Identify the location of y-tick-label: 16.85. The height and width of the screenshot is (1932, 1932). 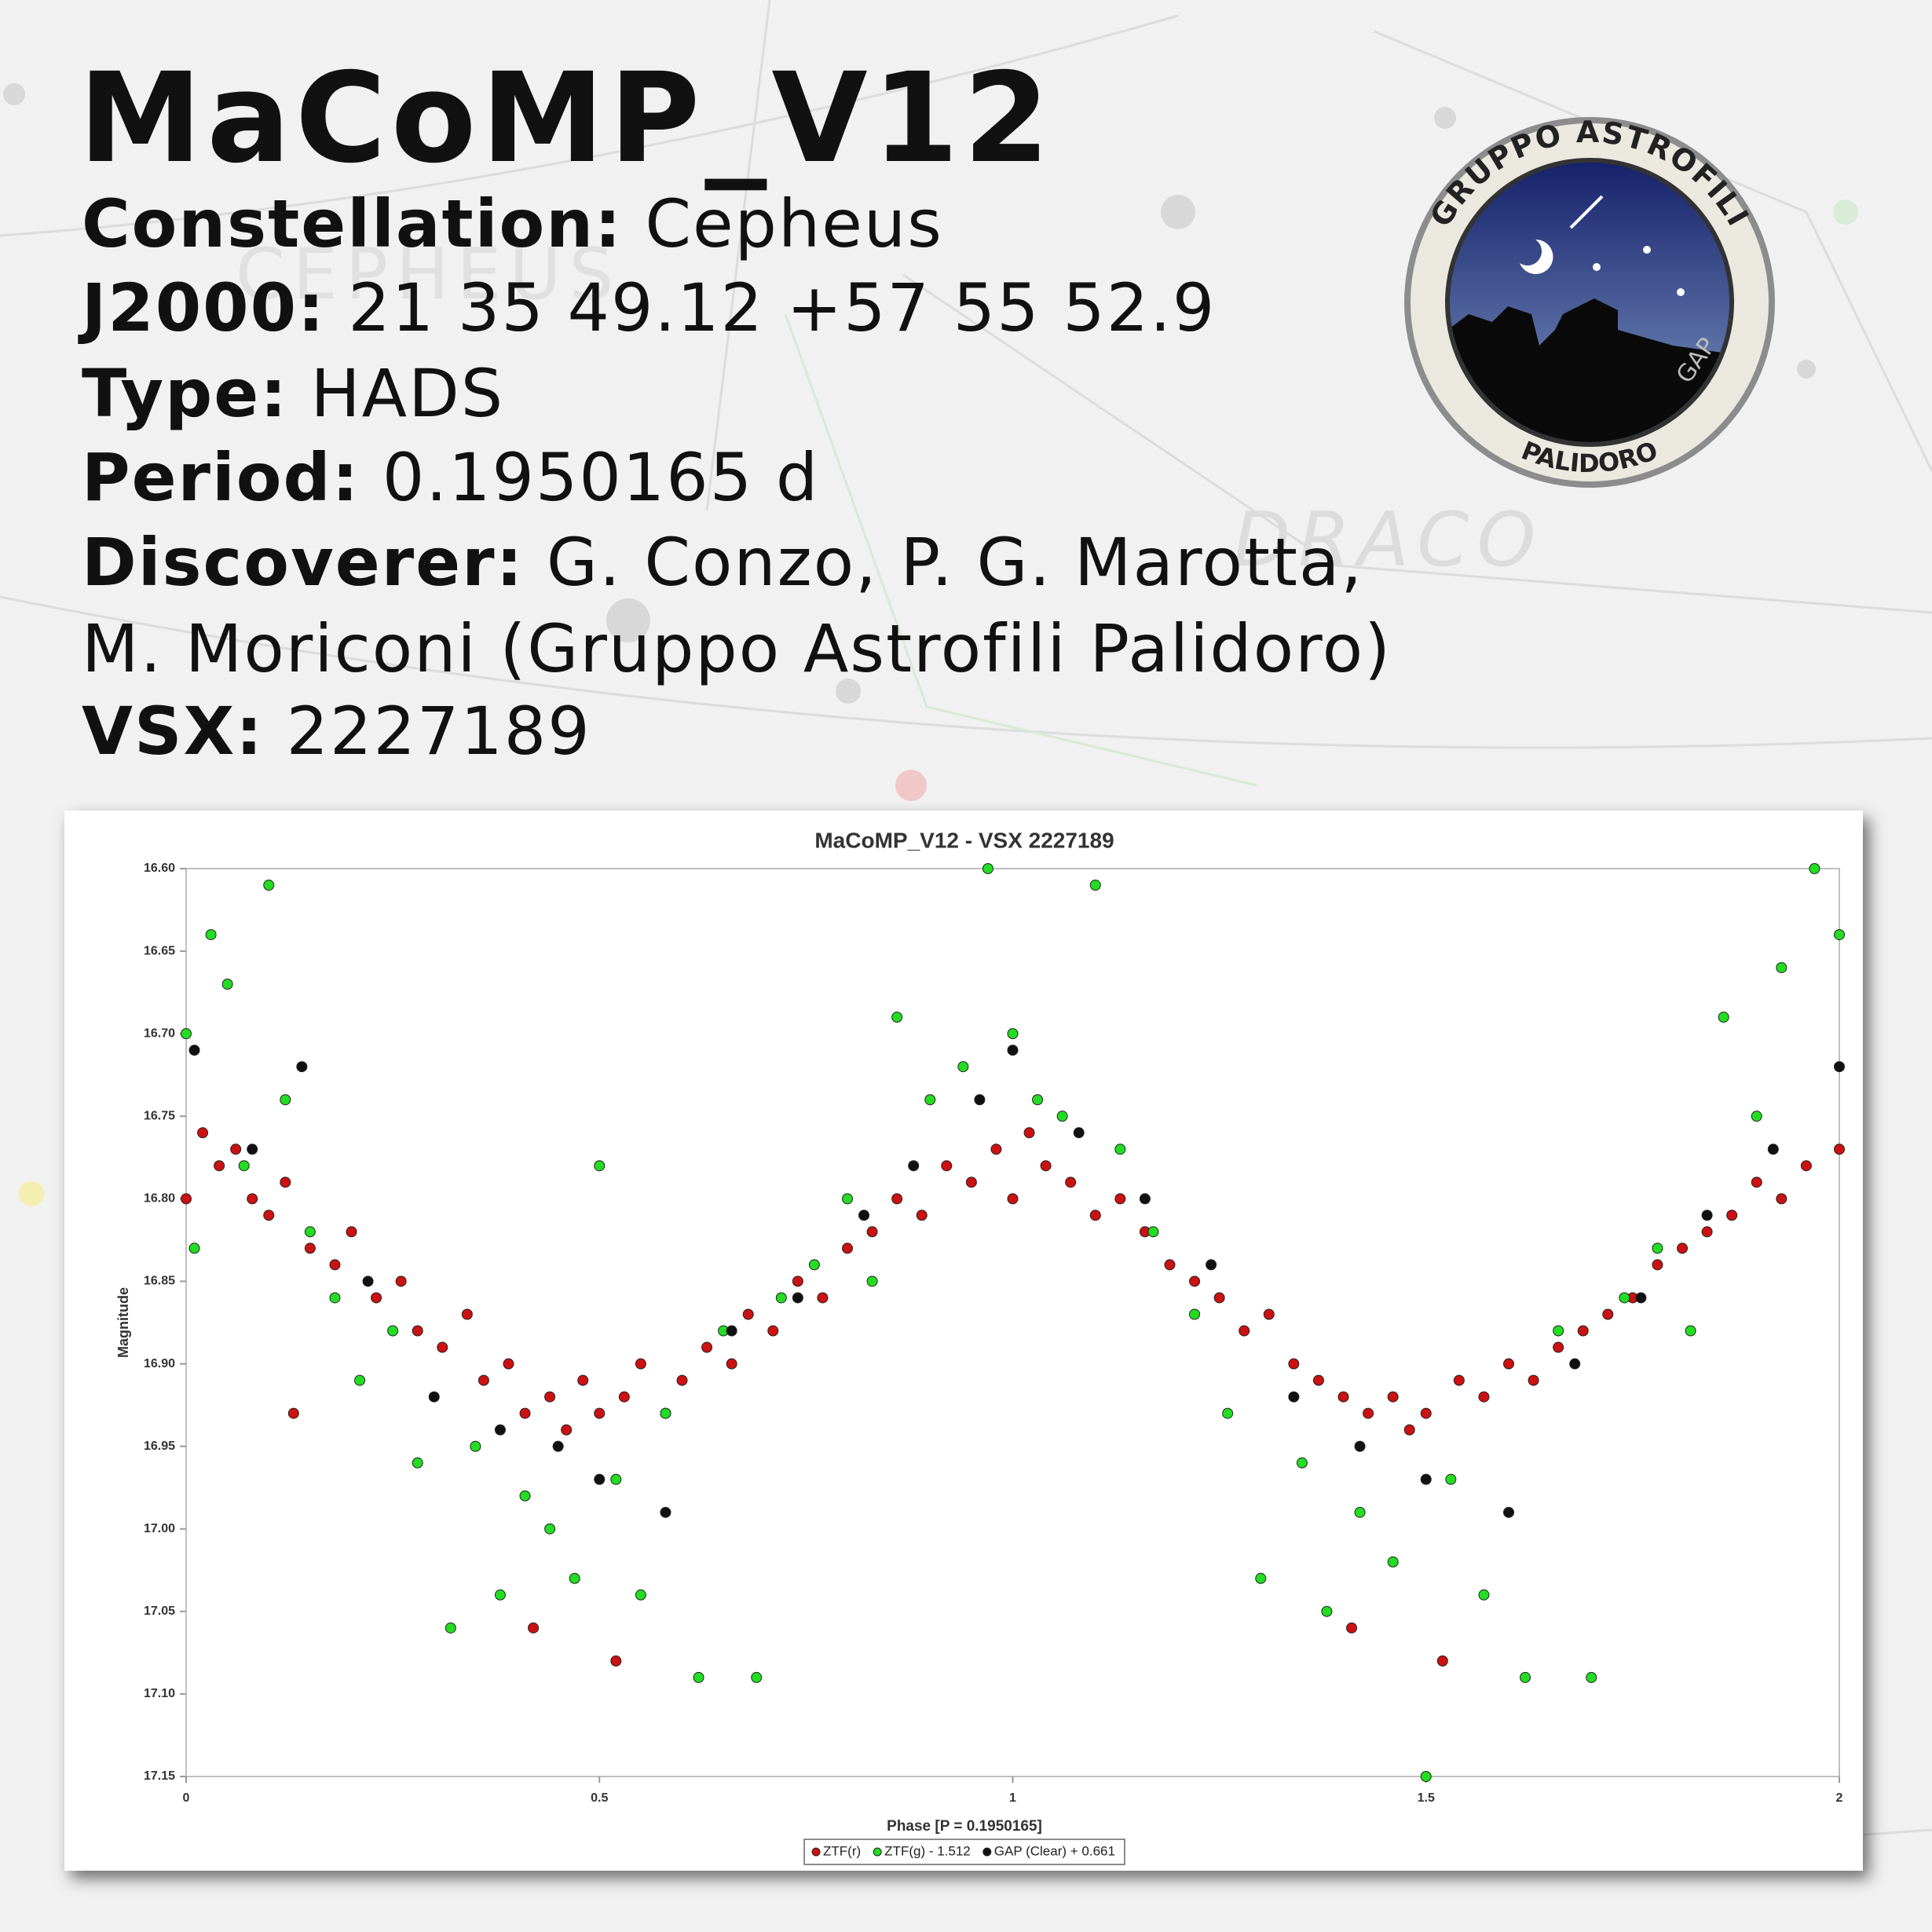
(159, 1282).